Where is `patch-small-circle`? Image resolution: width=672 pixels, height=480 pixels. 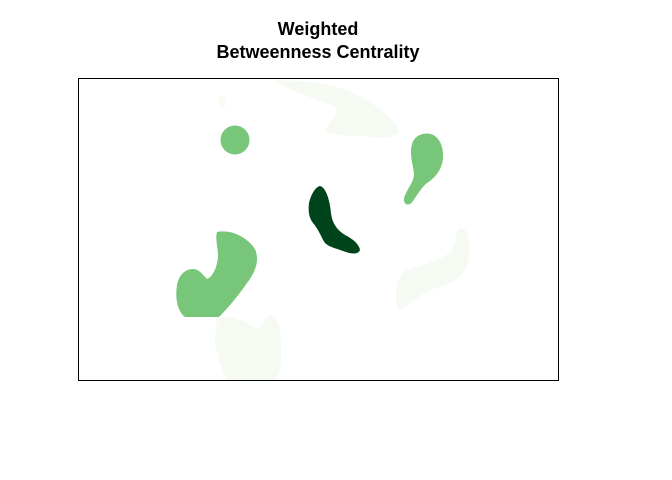 patch-small-circle is located at coordinates (235, 140).